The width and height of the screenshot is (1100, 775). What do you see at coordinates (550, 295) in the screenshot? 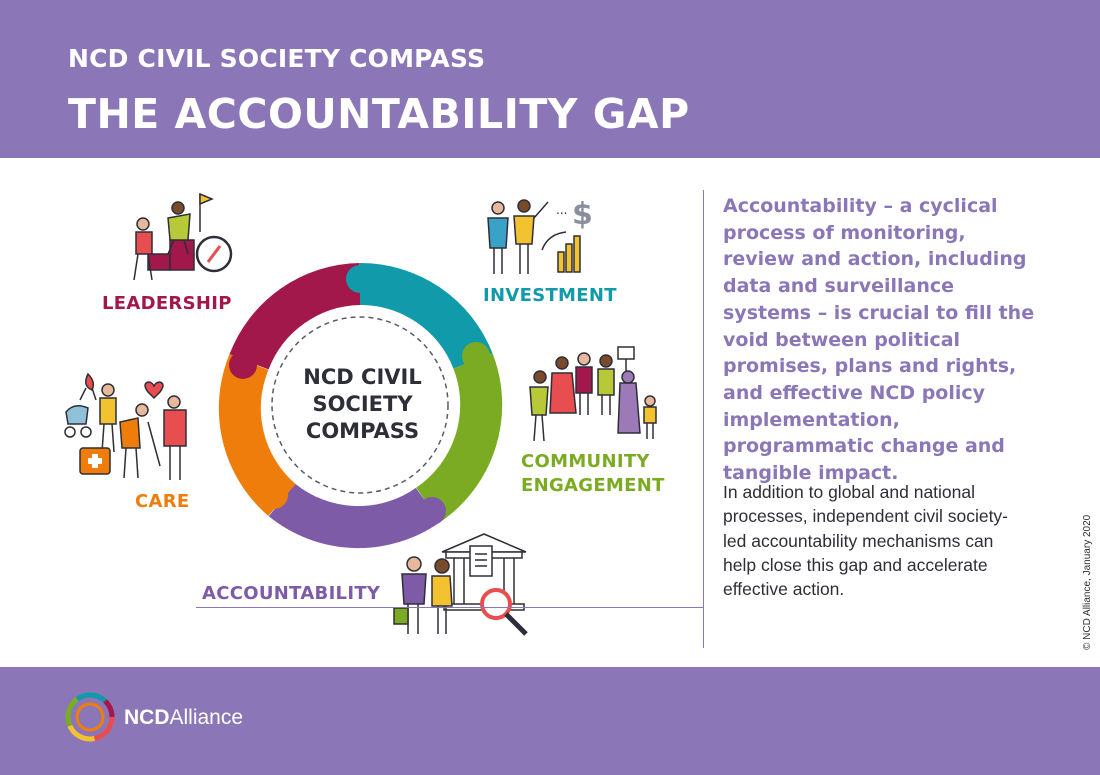
I see `label-investment: INVESTMENT` at bounding box center [550, 295].